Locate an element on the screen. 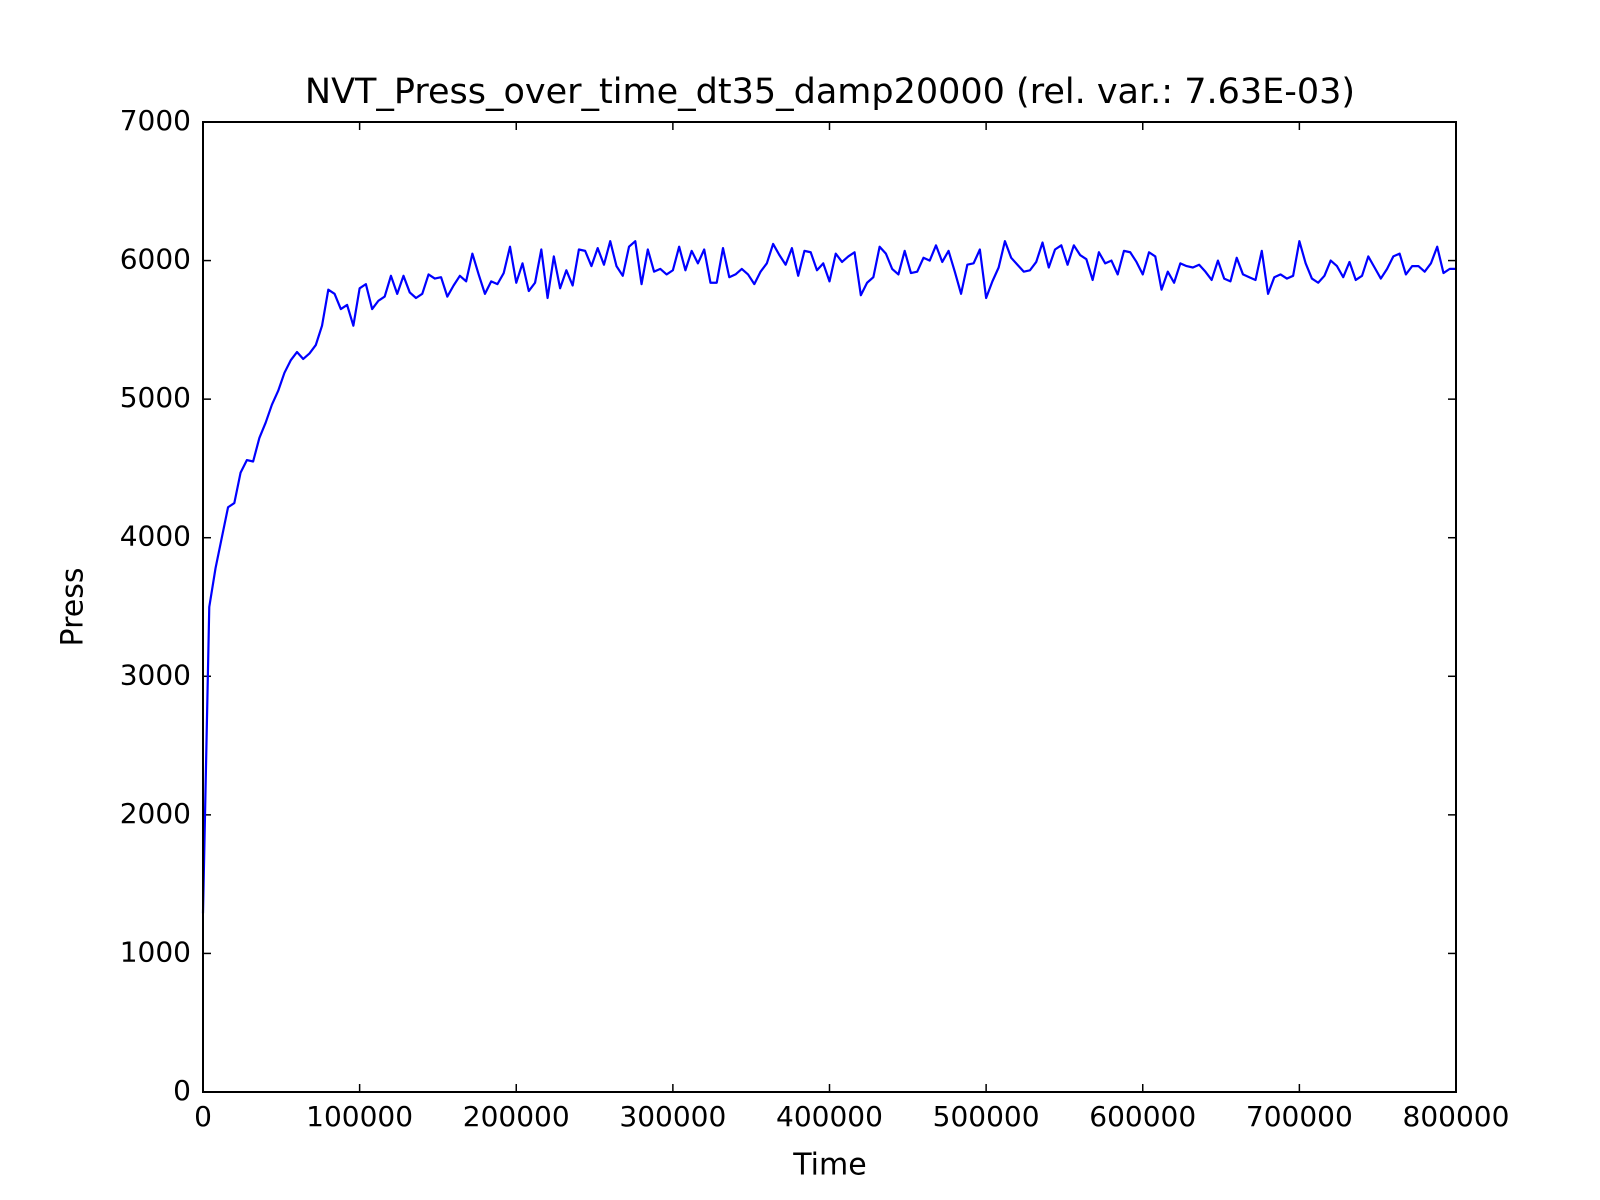  y-tick-label: 7000 is located at coordinates (155, 120).